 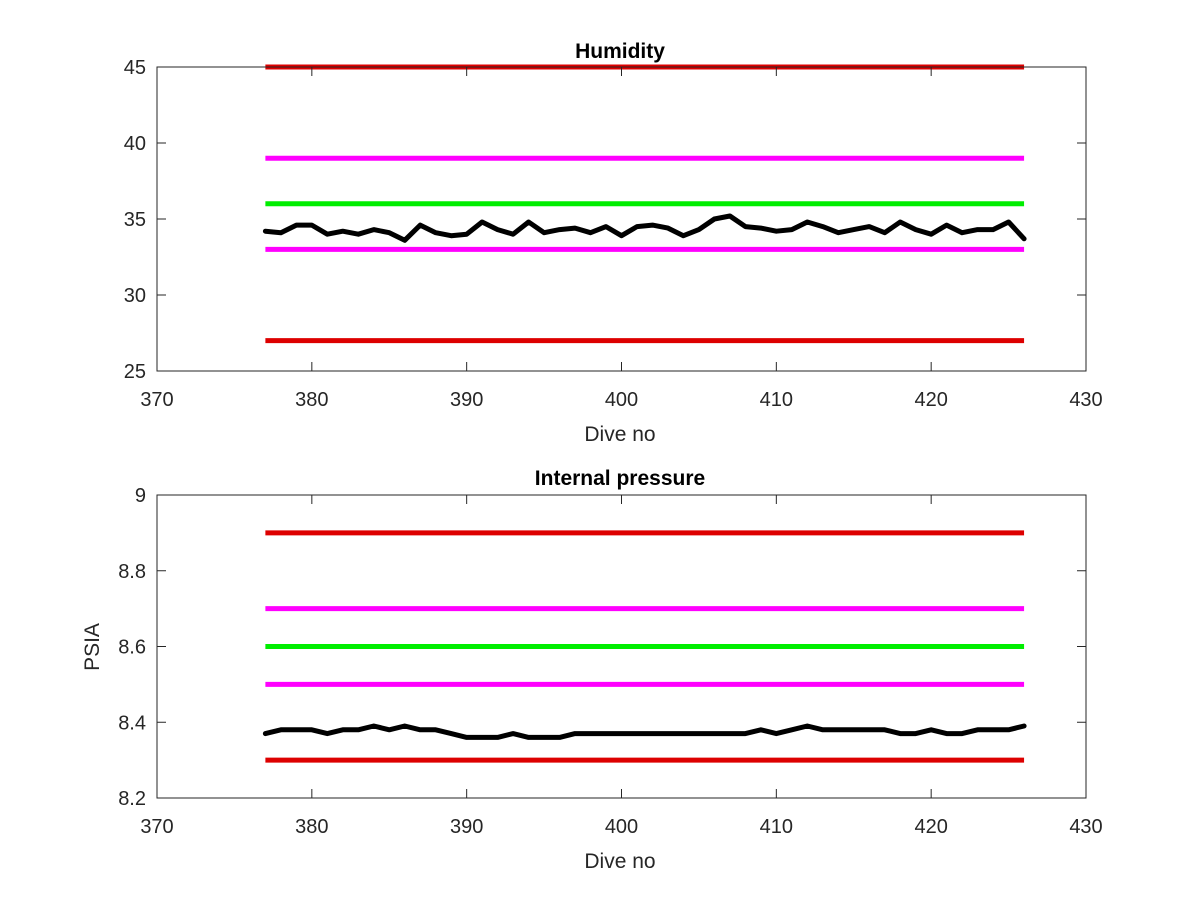 What do you see at coordinates (311, 827) in the screenshot?
I see `pressure-x-tick-label: 380` at bounding box center [311, 827].